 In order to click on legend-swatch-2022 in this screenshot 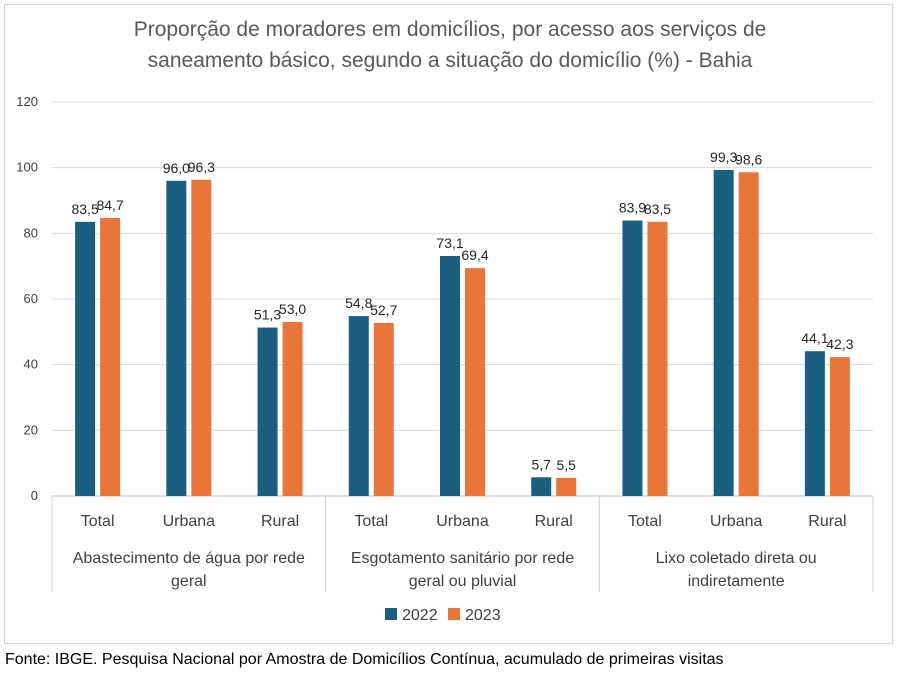, I will do `click(391, 614)`.